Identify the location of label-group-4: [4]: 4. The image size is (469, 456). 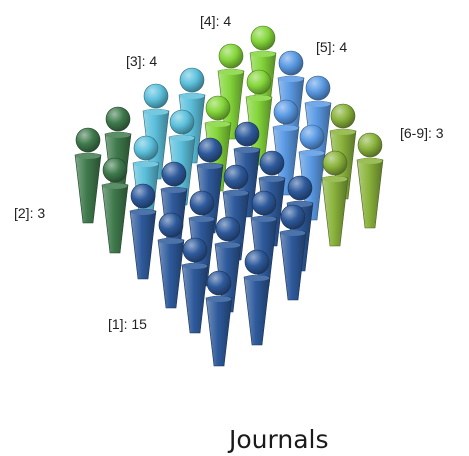
(215, 21).